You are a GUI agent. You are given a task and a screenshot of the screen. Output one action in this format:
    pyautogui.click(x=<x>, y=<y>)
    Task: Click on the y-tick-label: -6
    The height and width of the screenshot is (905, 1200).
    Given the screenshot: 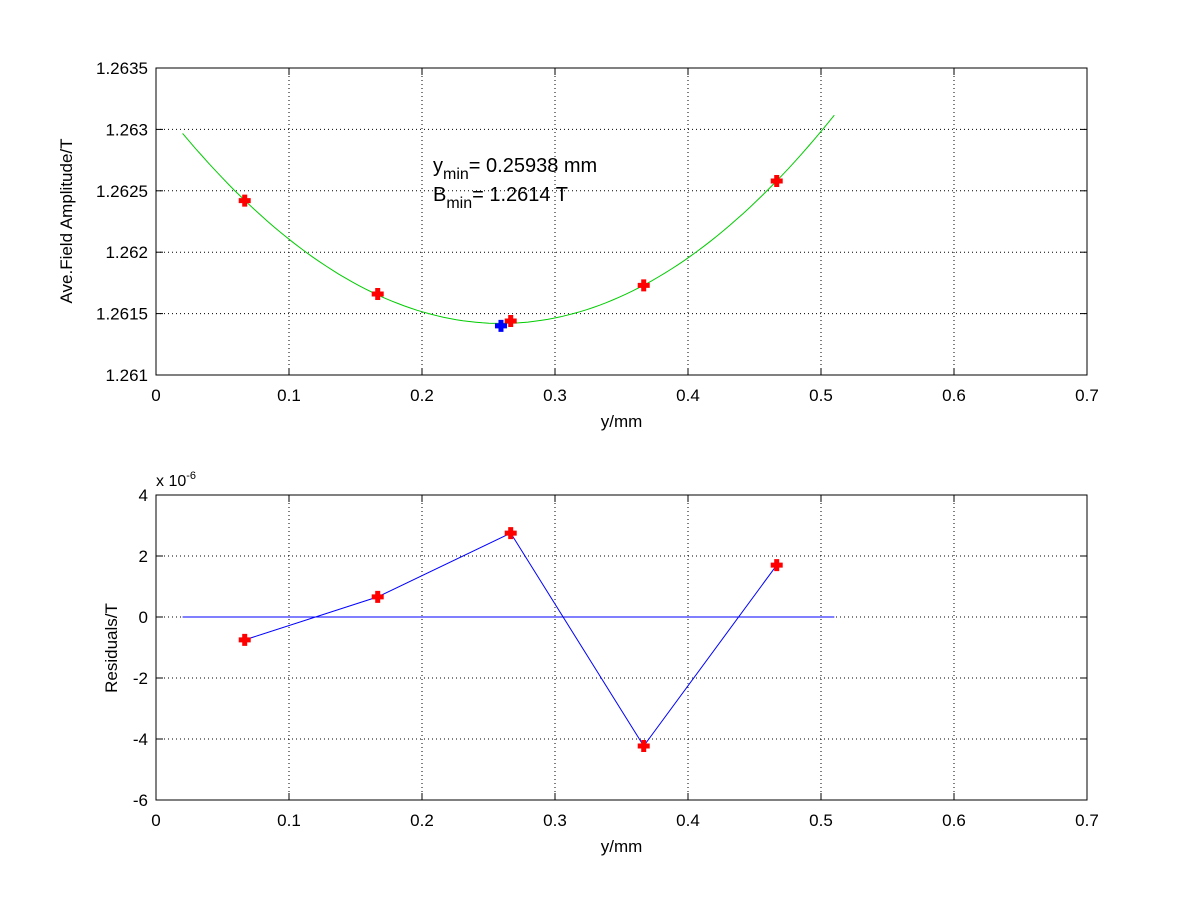 What is the action you would take?
    pyautogui.click(x=140, y=800)
    